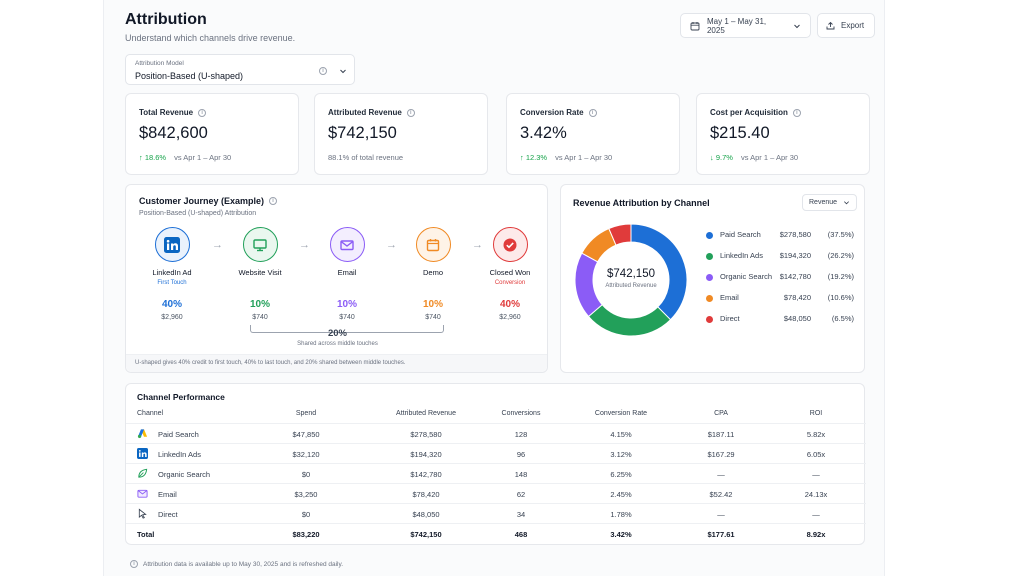 The height and width of the screenshot is (576, 1024). Describe the element at coordinates (426, 534) in the screenshot. I see `total-revenue: $742,150` at that location.